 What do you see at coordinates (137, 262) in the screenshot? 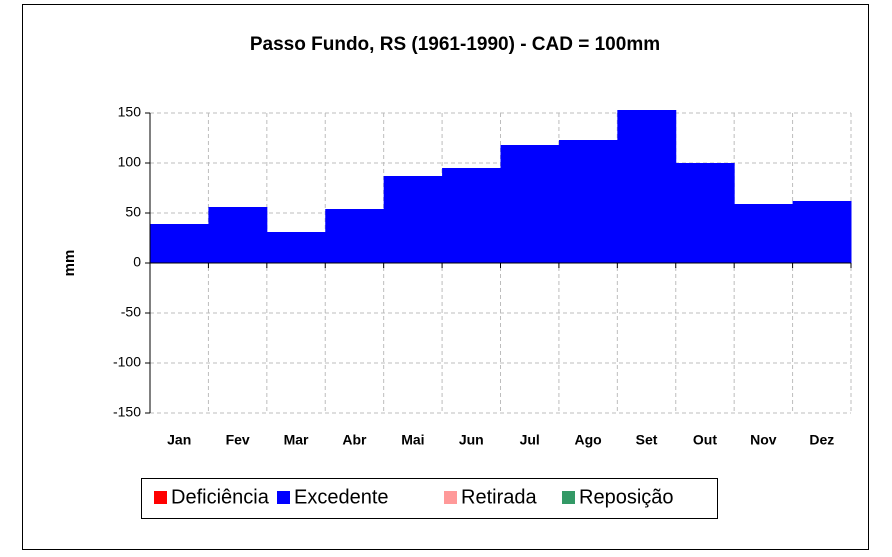
I see `y-tick-label: 0` at bounding box center [137, 262].